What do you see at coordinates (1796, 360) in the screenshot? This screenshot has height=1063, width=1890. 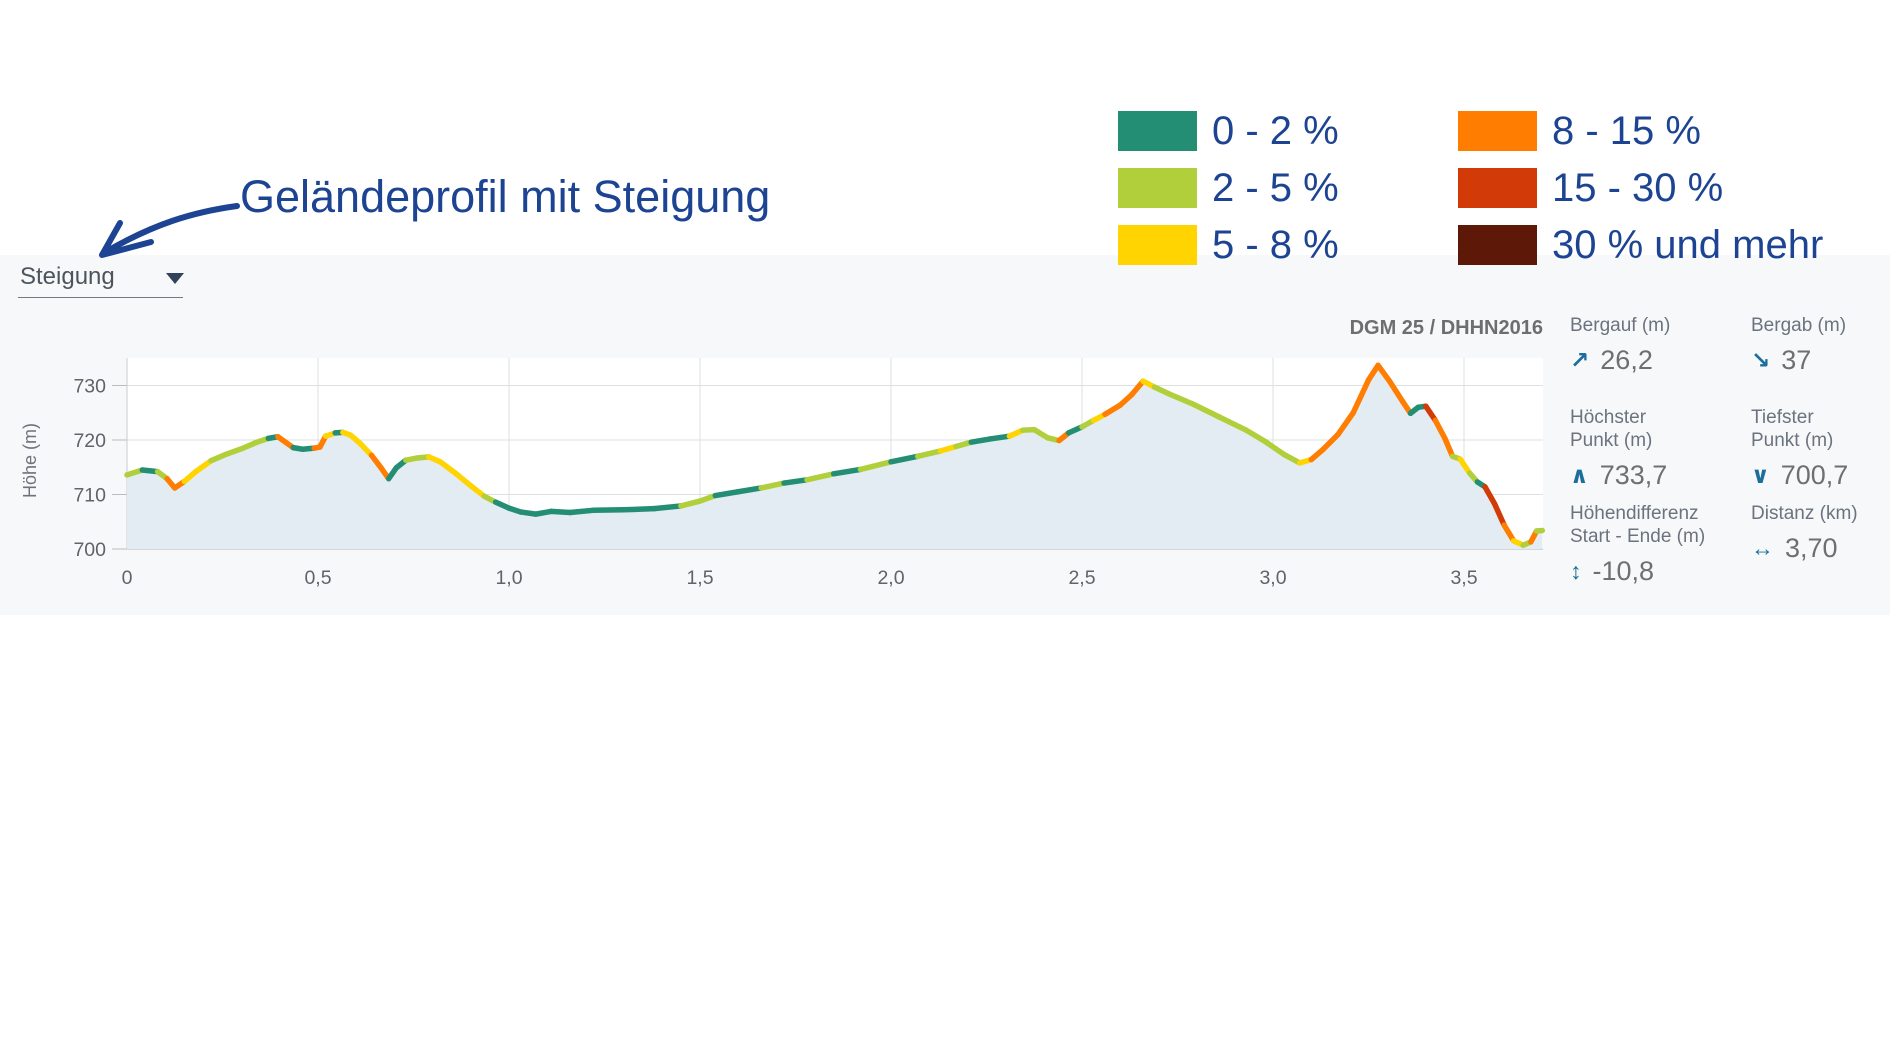 I see `stat-value: 37` at bounding box center [1796, 360].